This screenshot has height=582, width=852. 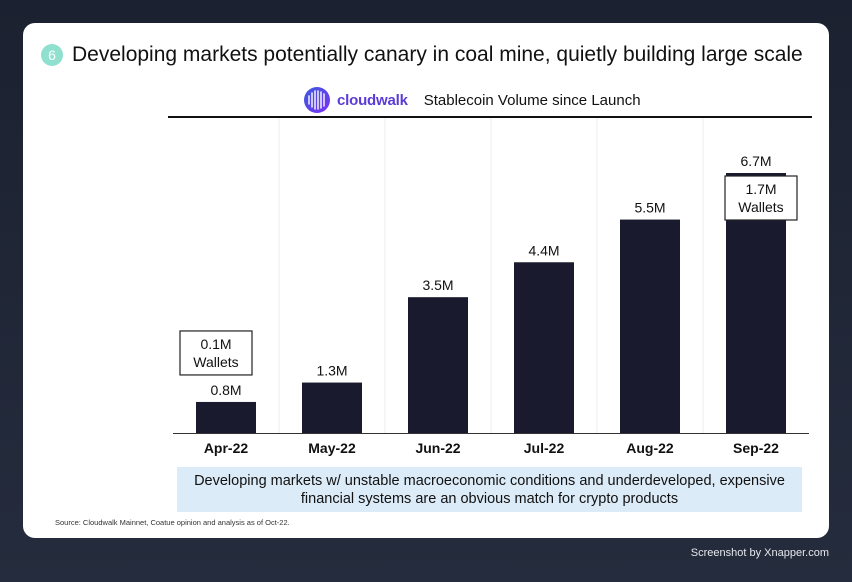 What do you see at coordinates (52, 55) in the screenshot?
I see `slide-number-badge: 6` at bounding box center [52, 55].